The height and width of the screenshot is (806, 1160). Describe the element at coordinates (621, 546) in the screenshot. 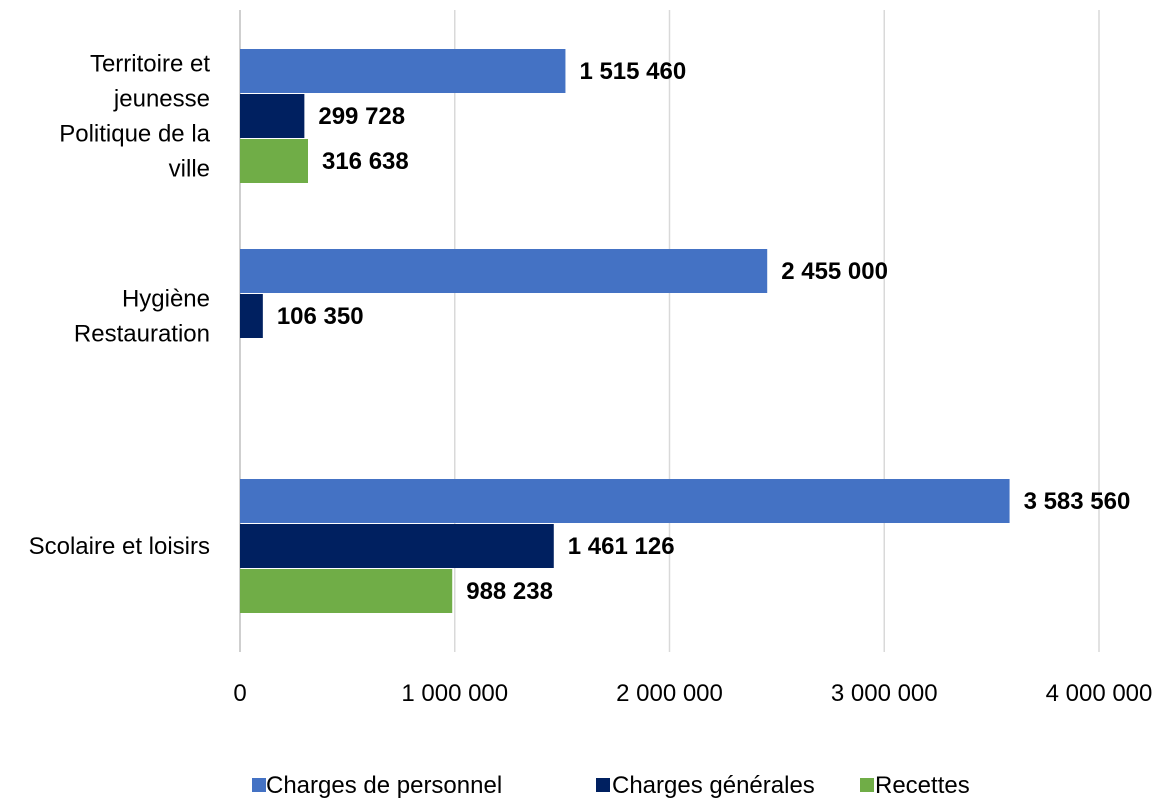

I see `data-label: 1 461 126` at that location.